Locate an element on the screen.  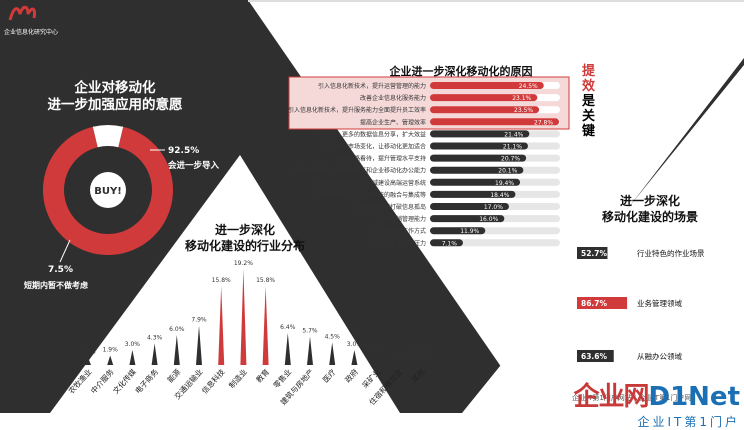
industry-title-line1: 进一步深化 is located at coordinates (244, 230).